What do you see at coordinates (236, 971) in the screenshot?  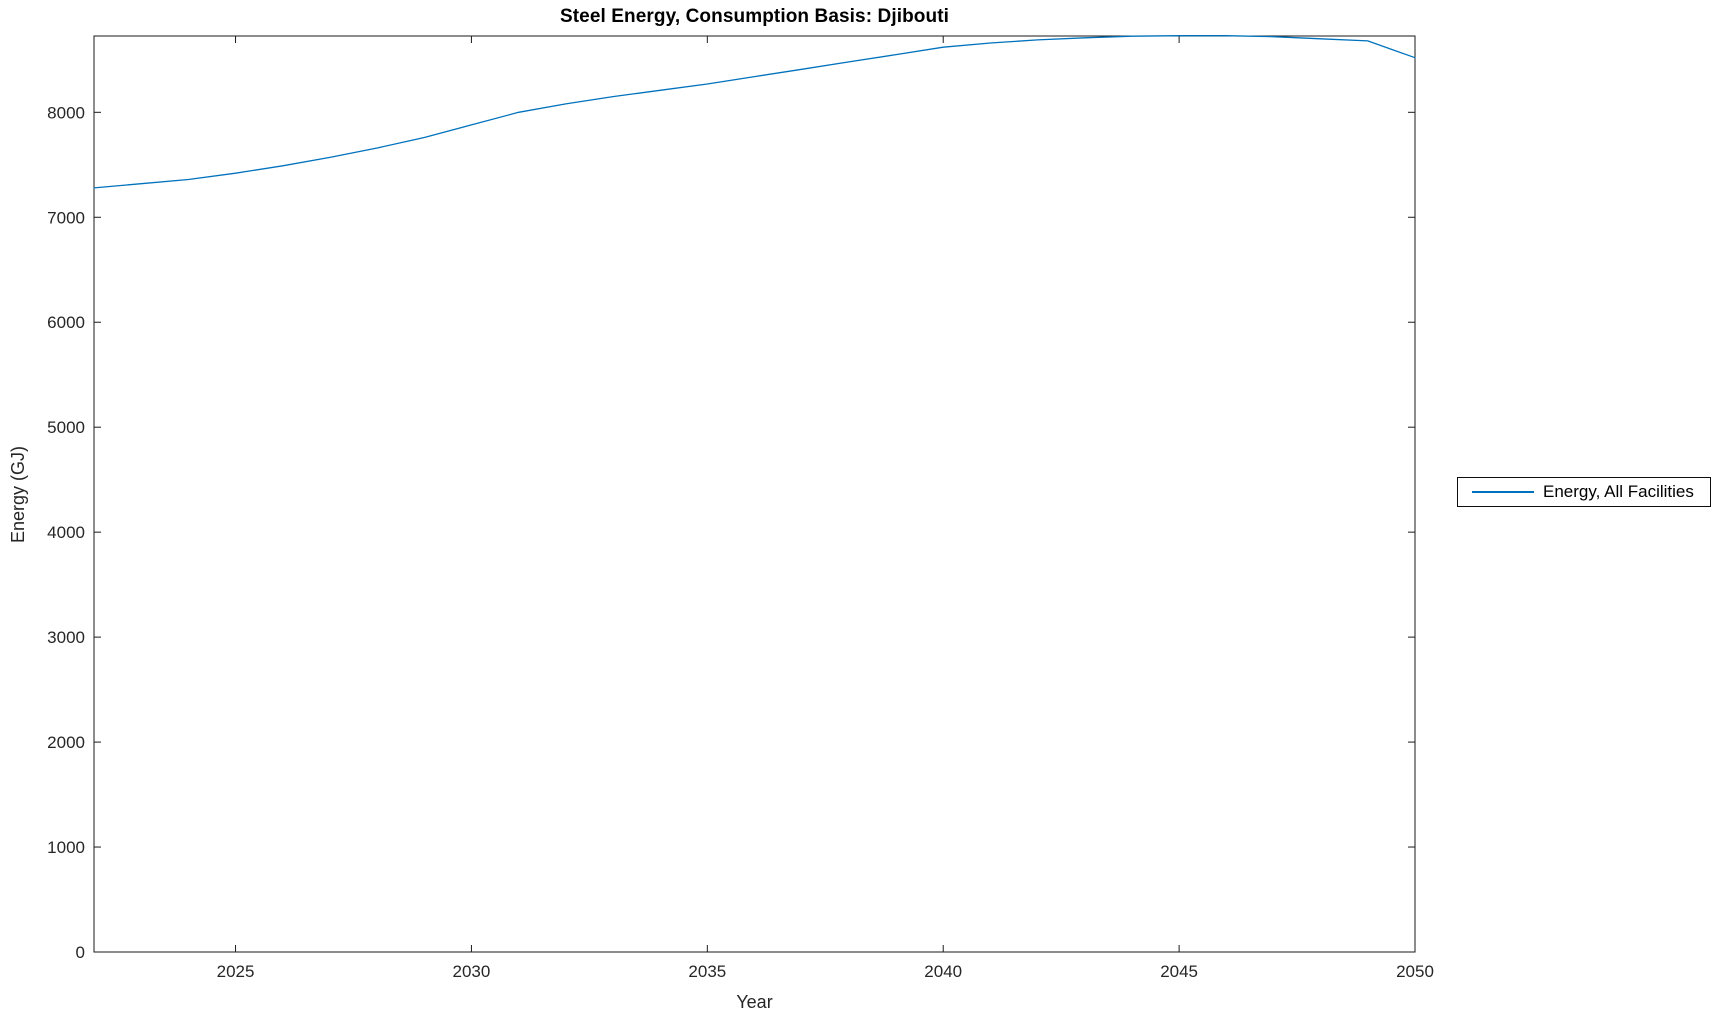 I see `x-tick-label: 2025` at bounding box center [236, 971].